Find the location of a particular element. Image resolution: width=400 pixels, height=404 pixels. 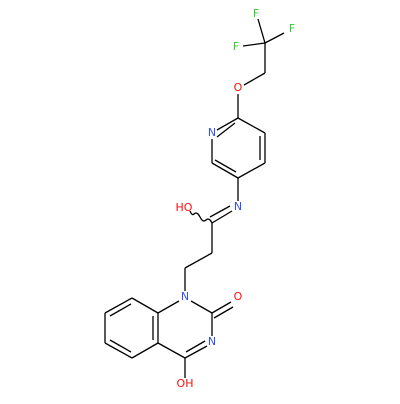

atom-label: HO is located at coordinates (184, 207).